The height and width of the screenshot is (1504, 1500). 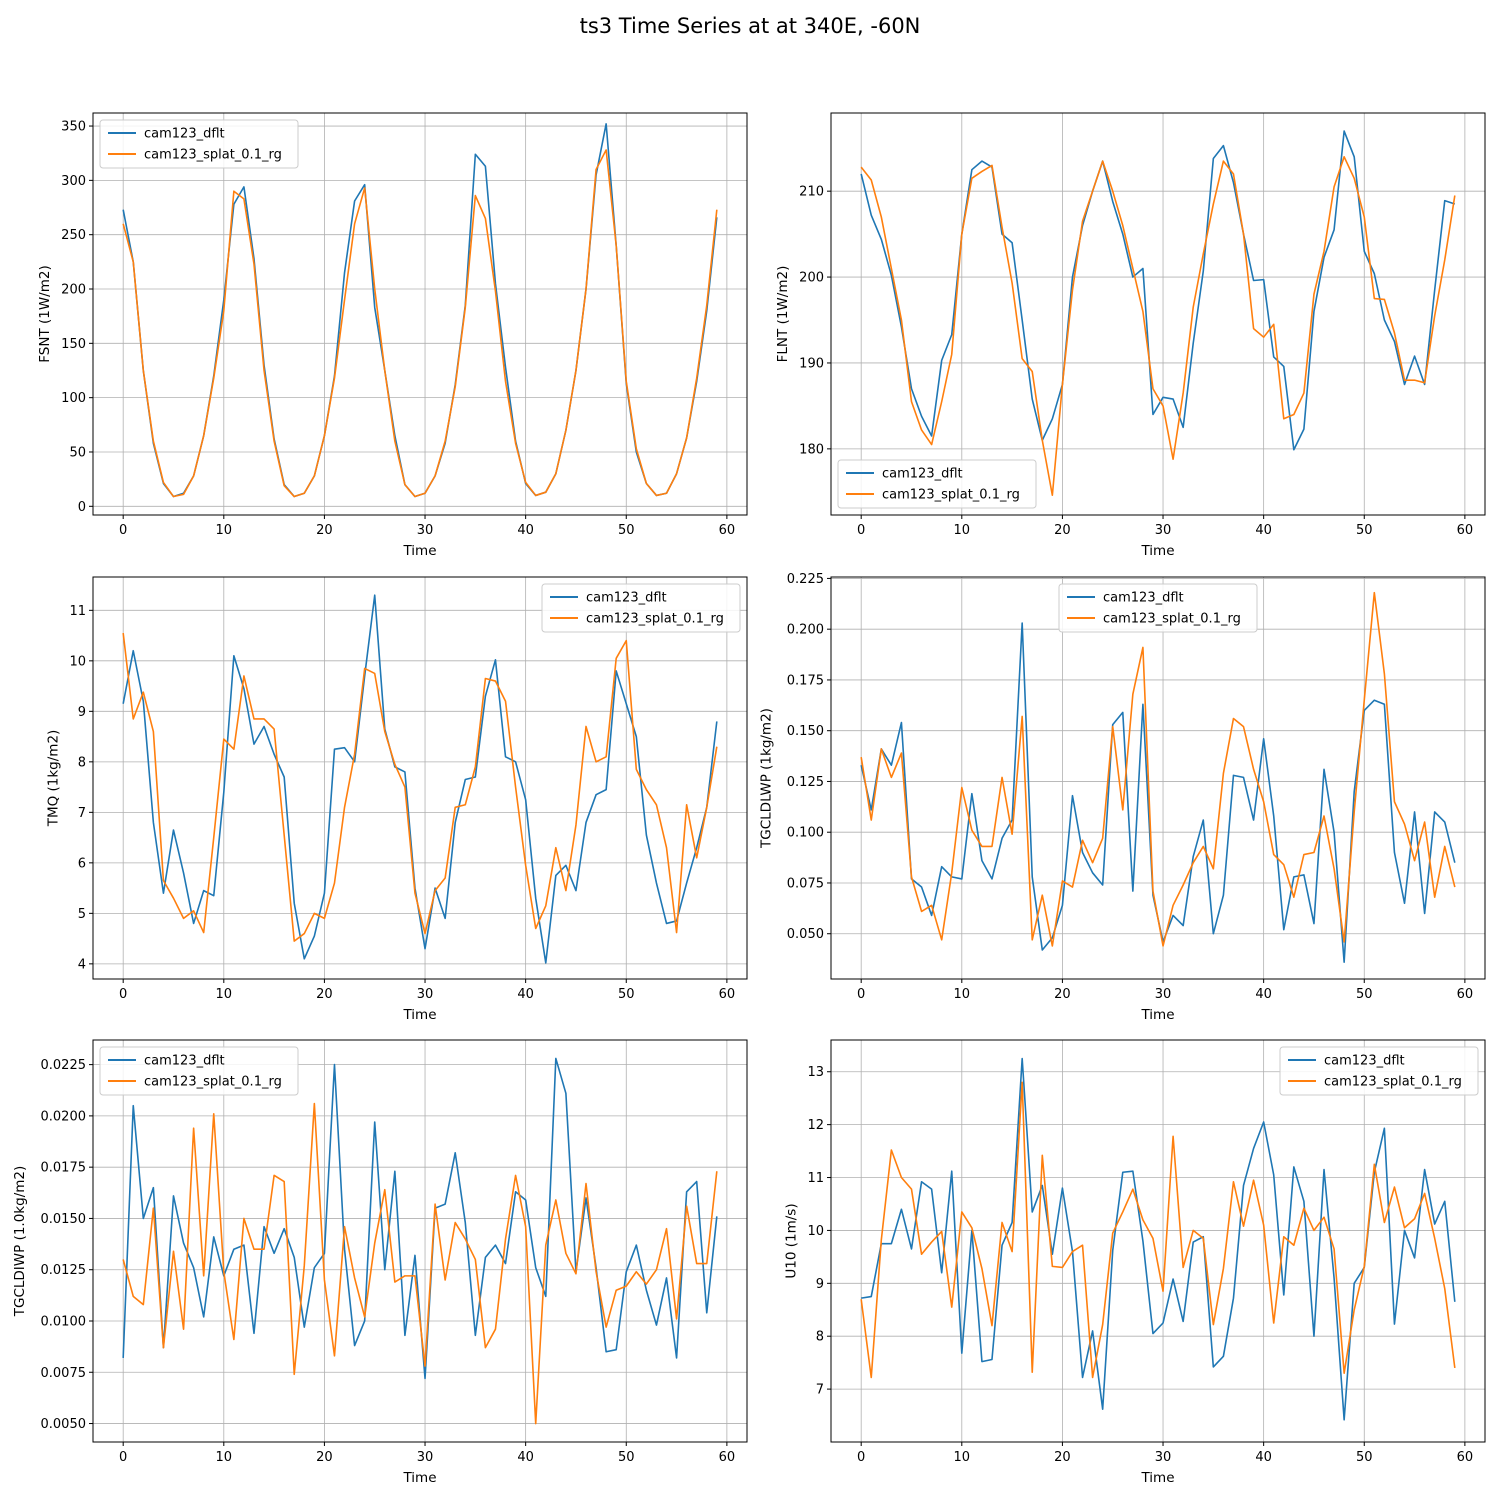 I want to click on y-tick-label: 12, so click(x=815, y=1125).